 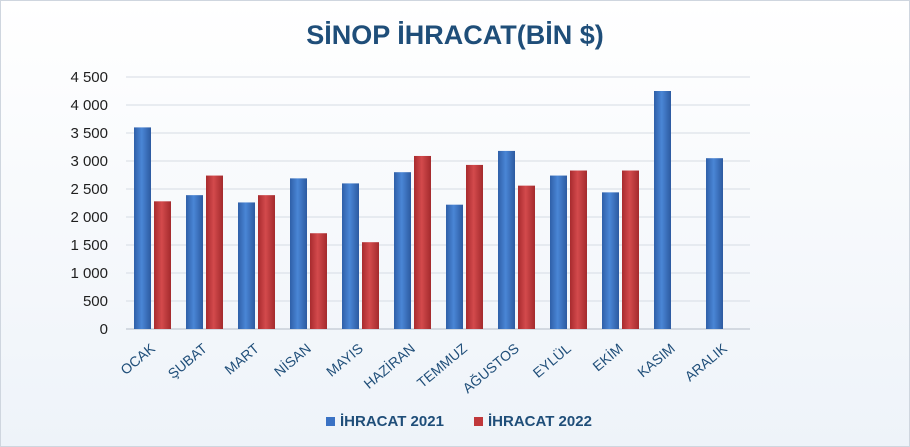 I want to click on y-tick-label: 1 000, so click(x=89, y=273).